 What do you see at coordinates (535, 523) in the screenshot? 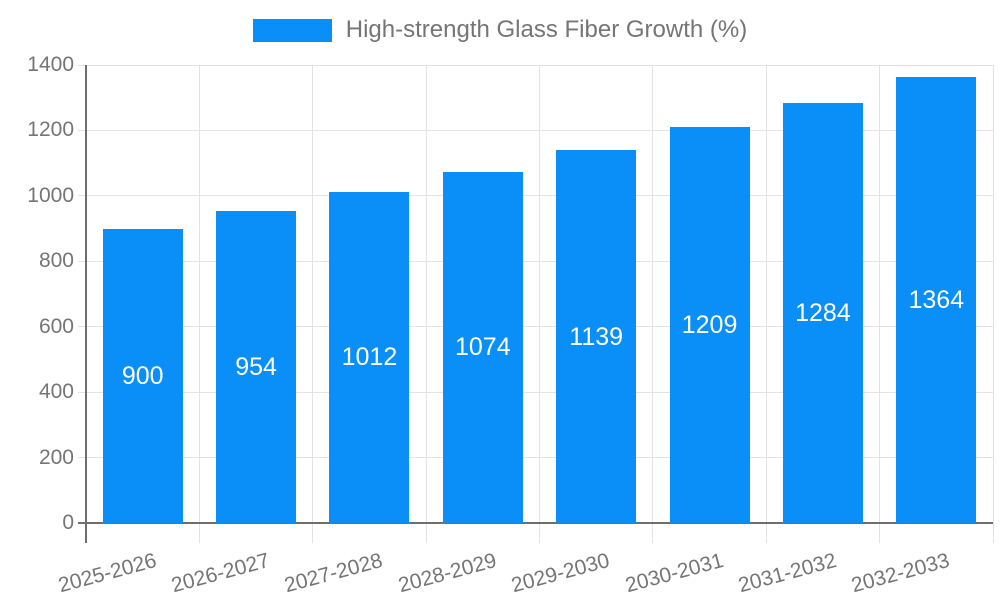
I see `x-axis-line` at bounding box center [535, 523].